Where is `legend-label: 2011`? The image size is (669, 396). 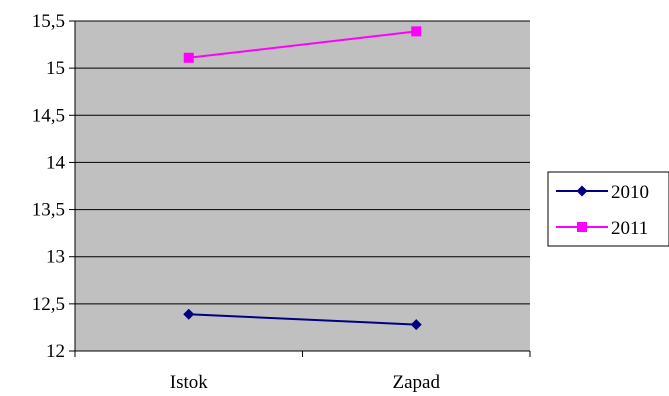
legend-label: 2011 is located at coordinates (629, 228).